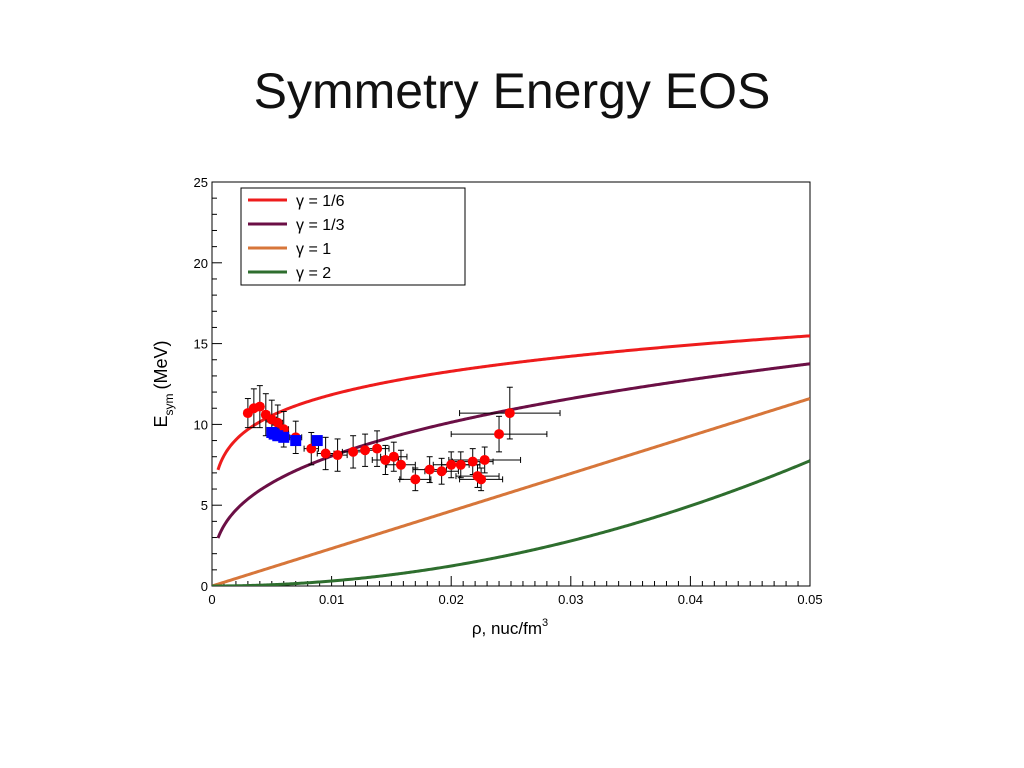  Describe the element at coordinates (201, 263) in the screenshot. I see `y-tick-label: 20` at that location.